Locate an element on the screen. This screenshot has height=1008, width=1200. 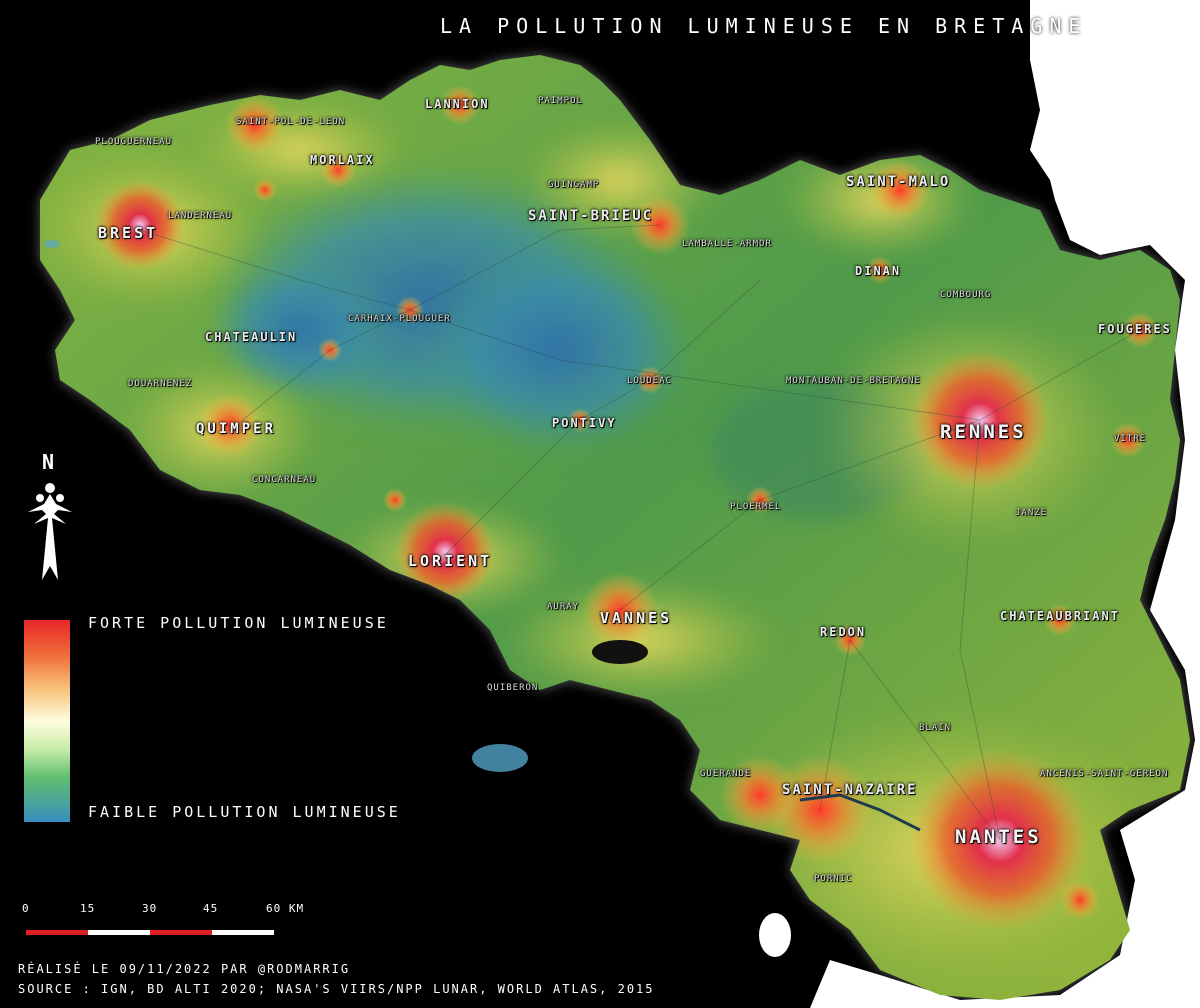
city-label-carhaix: CARHAIX-PLOUGUER is located at coordinates (399, 319).